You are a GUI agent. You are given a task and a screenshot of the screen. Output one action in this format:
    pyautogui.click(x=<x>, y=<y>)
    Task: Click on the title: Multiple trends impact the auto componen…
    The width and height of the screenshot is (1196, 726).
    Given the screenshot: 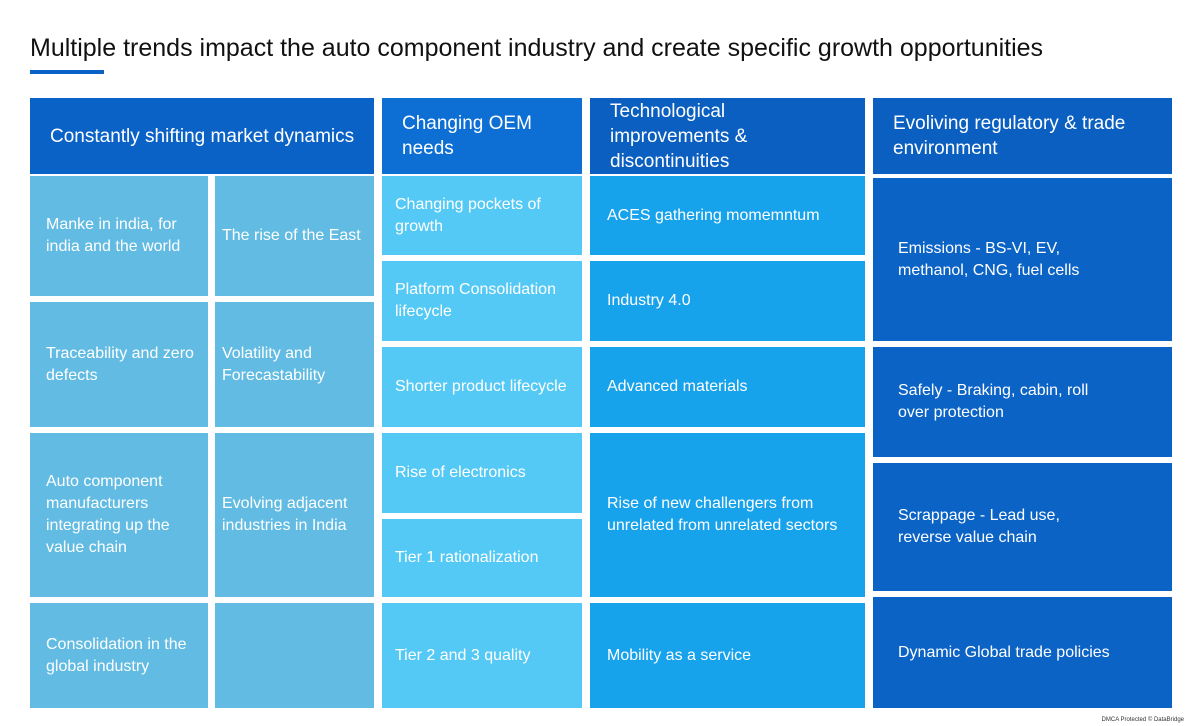 What is the action you would take?
    pyautogui.click(x=537, y=48)
    